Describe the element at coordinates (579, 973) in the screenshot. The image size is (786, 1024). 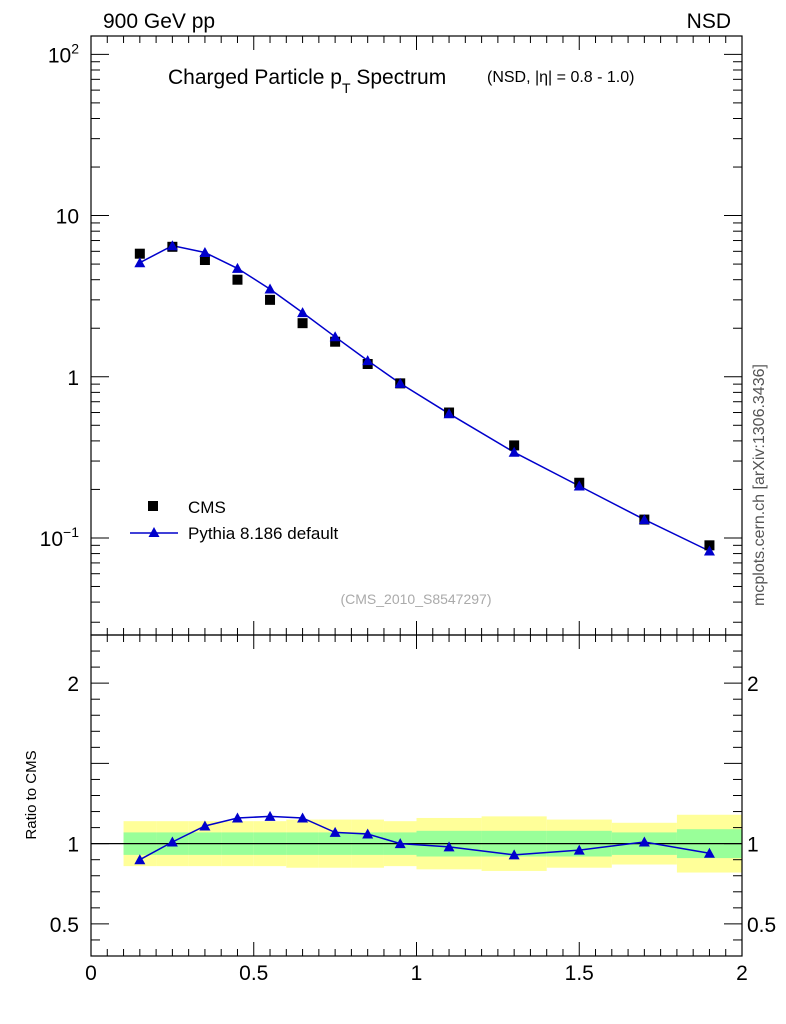
I see `x-tick-label: 1.5` at that location.